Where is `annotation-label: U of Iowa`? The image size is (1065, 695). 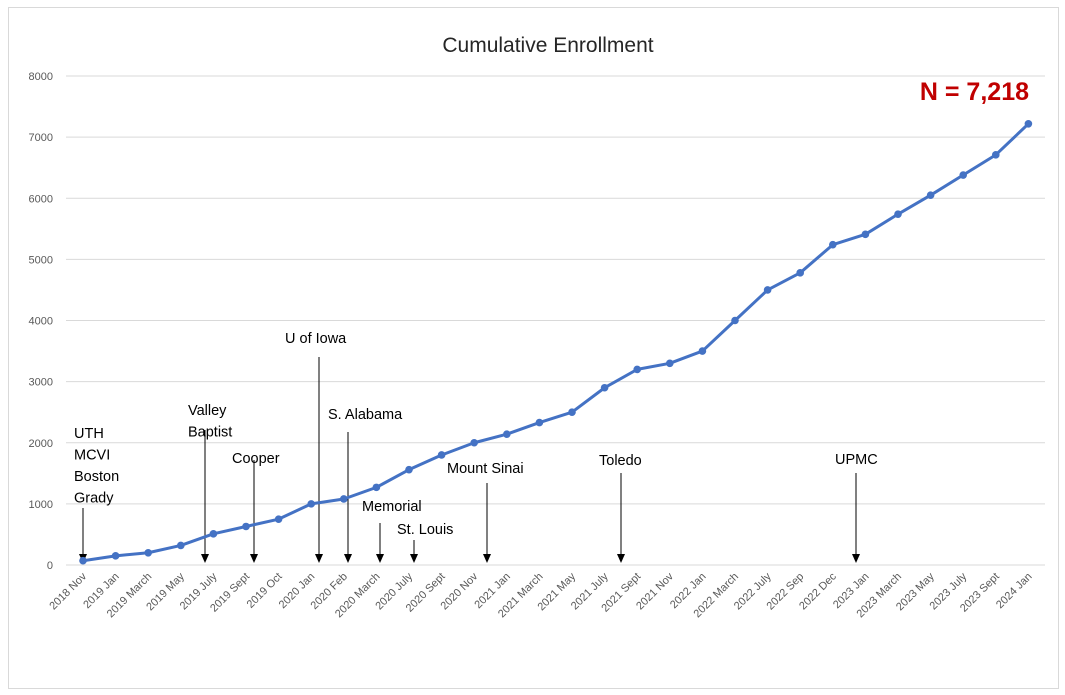 annotation-label: U of Iowa is located at coordinates (316, 339).